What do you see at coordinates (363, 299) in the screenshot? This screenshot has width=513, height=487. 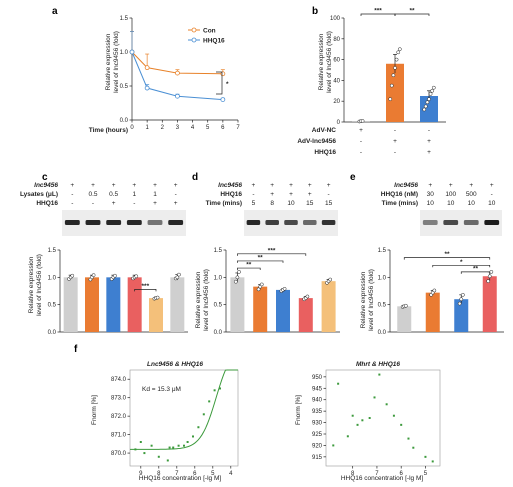 I see `panel-e-ylabel-line1: Relative expression` at bounding box center [363, 299].